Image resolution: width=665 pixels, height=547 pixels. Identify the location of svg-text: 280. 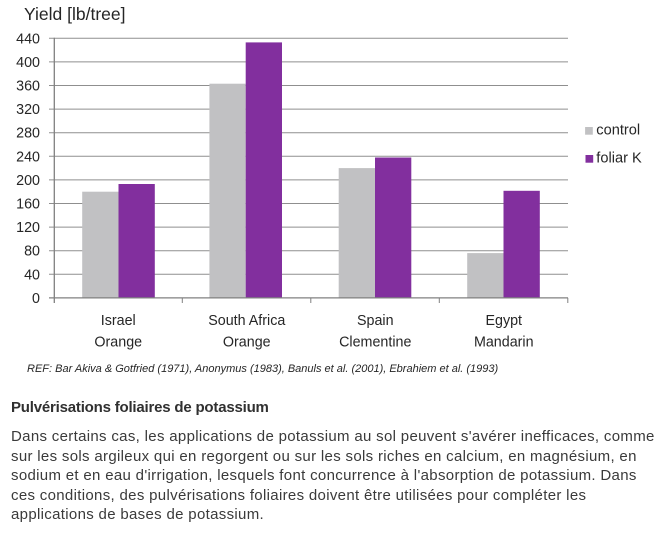
(28, 134).